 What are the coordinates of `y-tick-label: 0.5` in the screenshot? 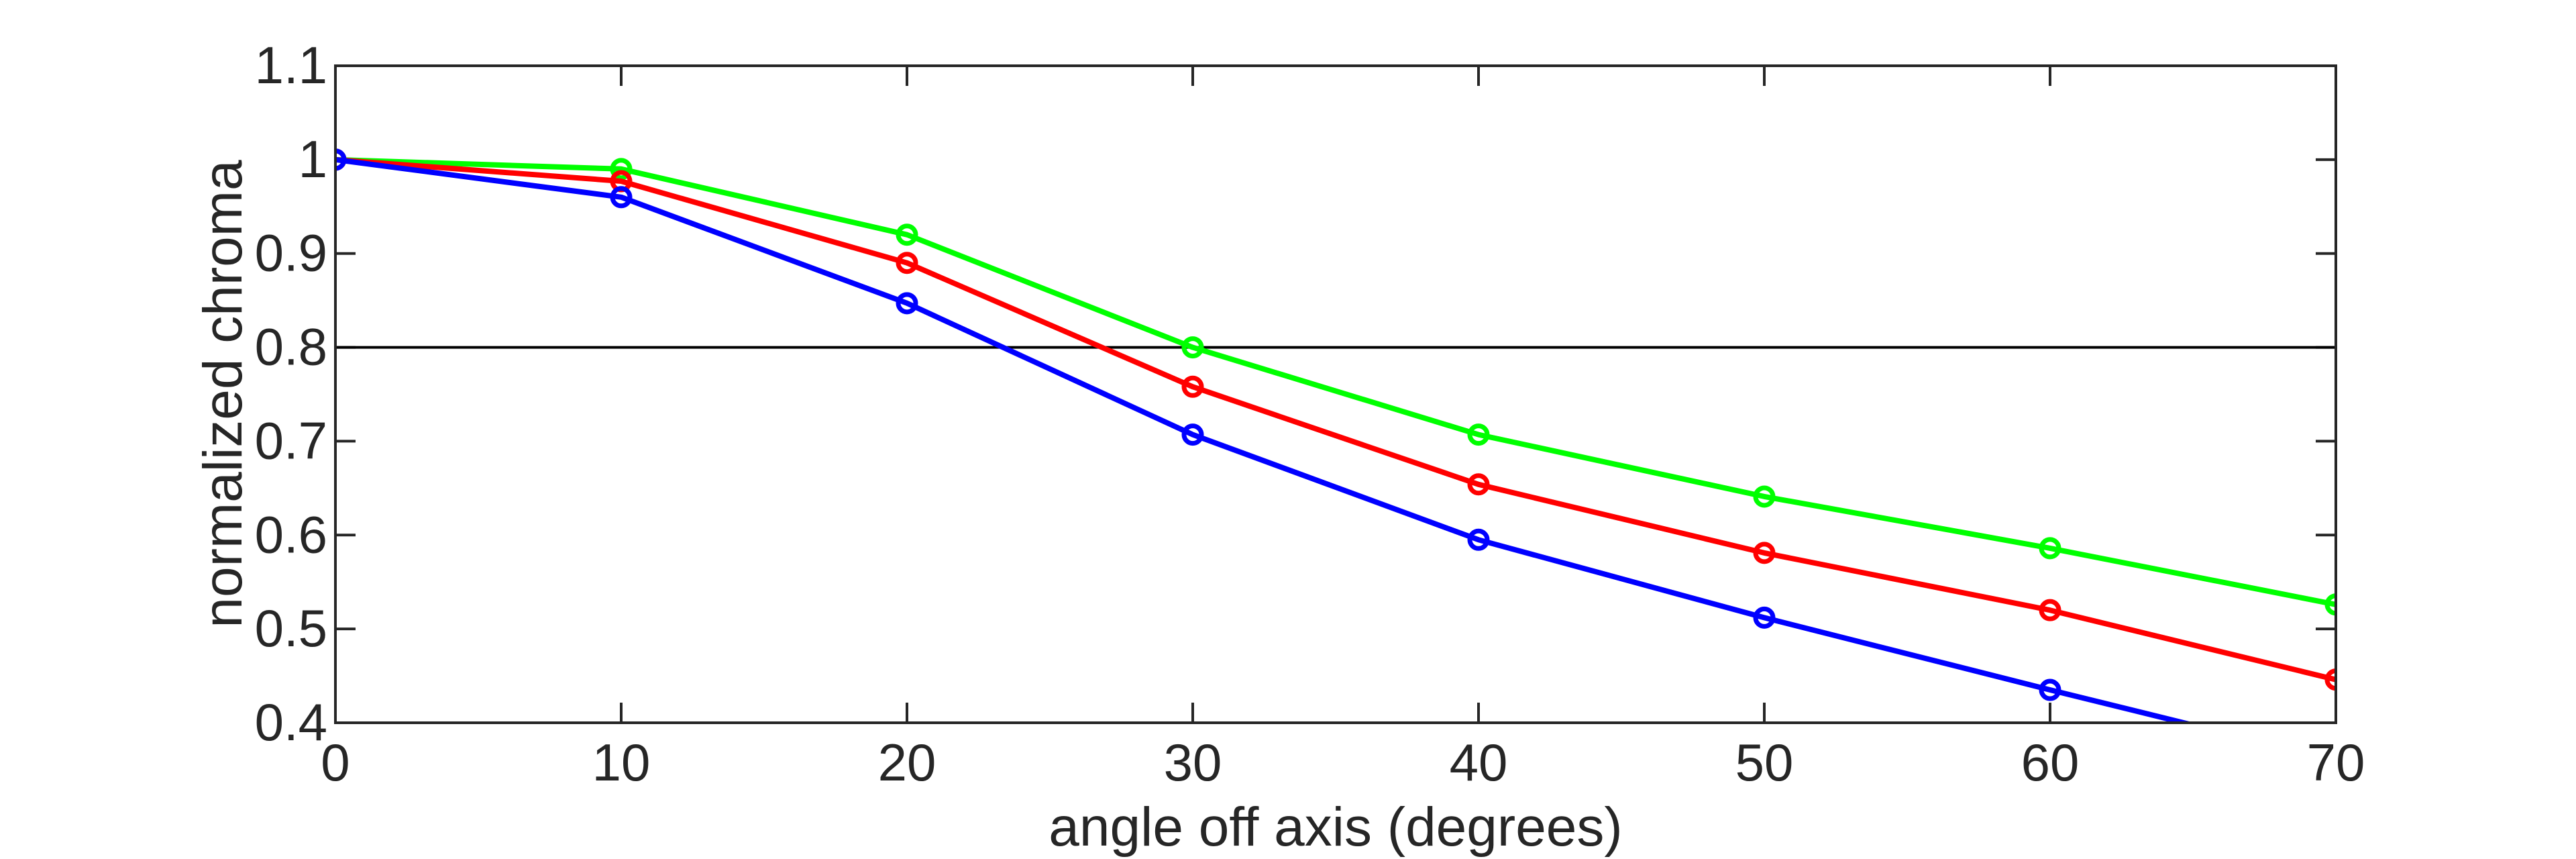 It's located at (291, 628).